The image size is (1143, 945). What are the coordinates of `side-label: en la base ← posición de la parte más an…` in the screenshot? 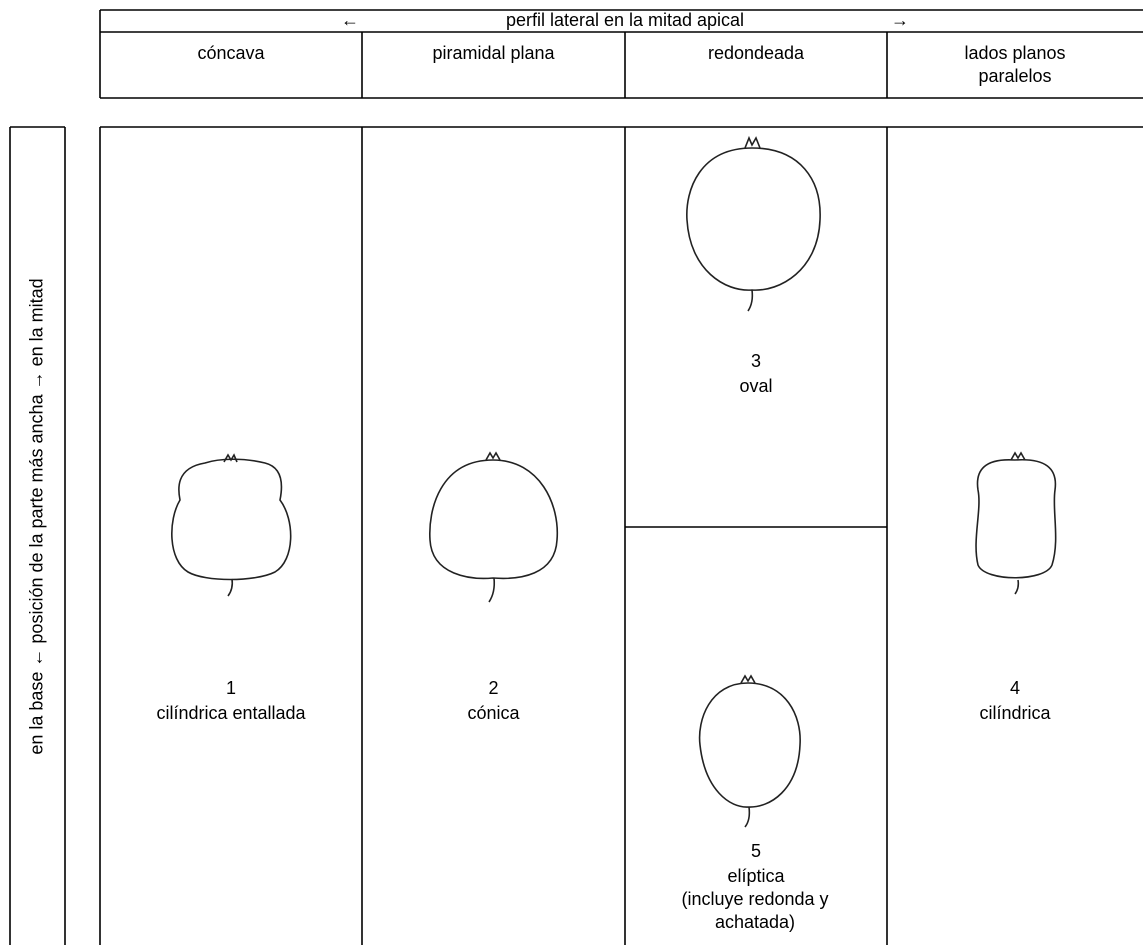 It's located at (36, 516).